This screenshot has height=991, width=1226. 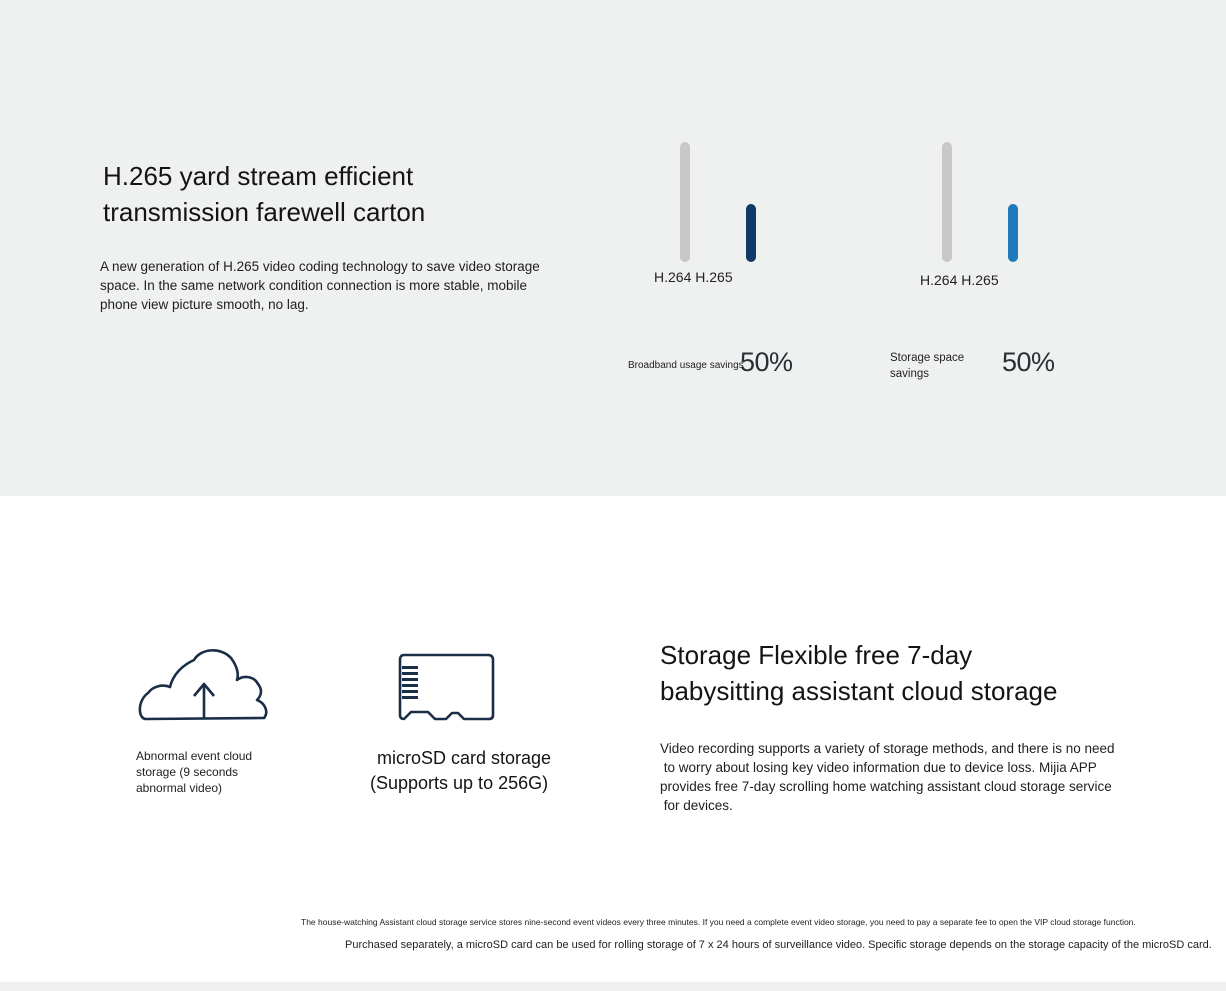 What do you see at coordinates (980, 280) in the screenshot?
I see `storage-label-h265: H.265` at bounding box center [980, 280].